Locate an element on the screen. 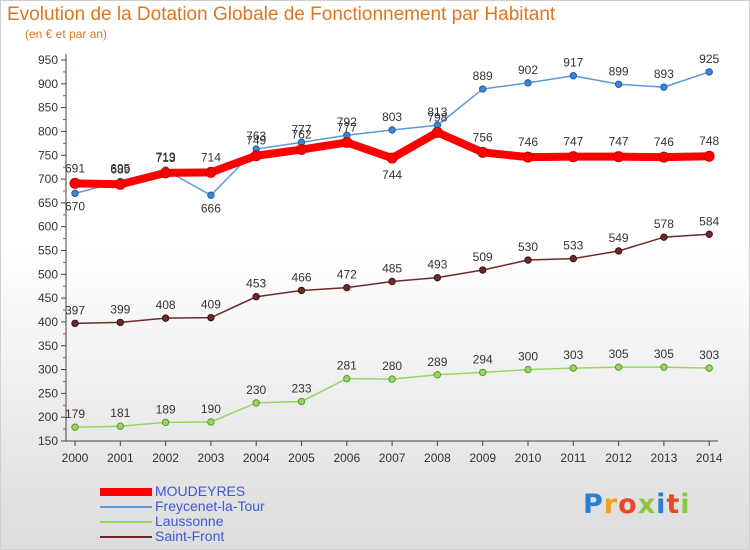 The width and height of the screenshot is (750, 550). legend-label: MOUDEYRES is located at coordinates (200, 491).